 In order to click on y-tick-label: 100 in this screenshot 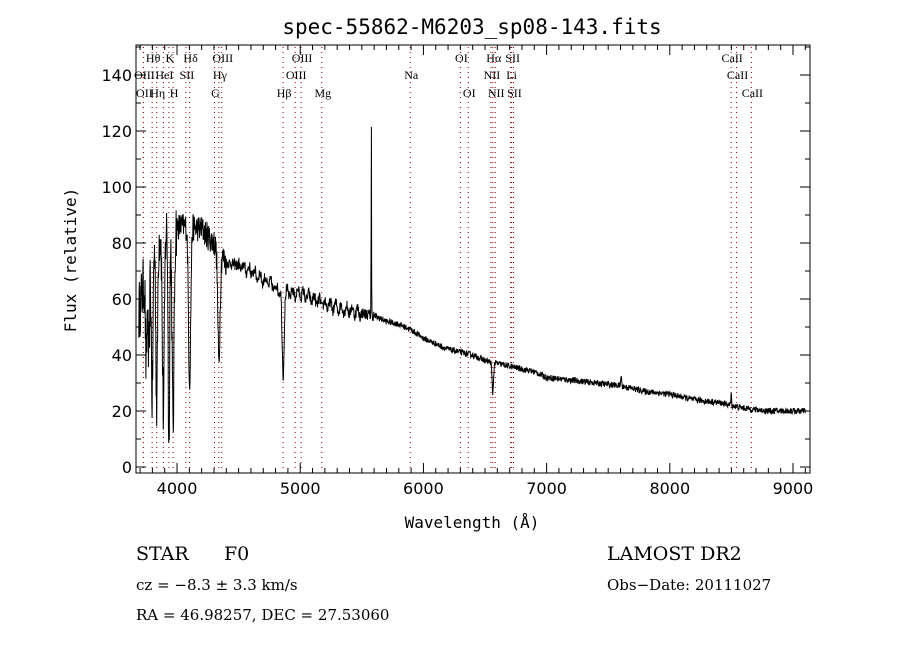, I will do `click(116, 187)`.